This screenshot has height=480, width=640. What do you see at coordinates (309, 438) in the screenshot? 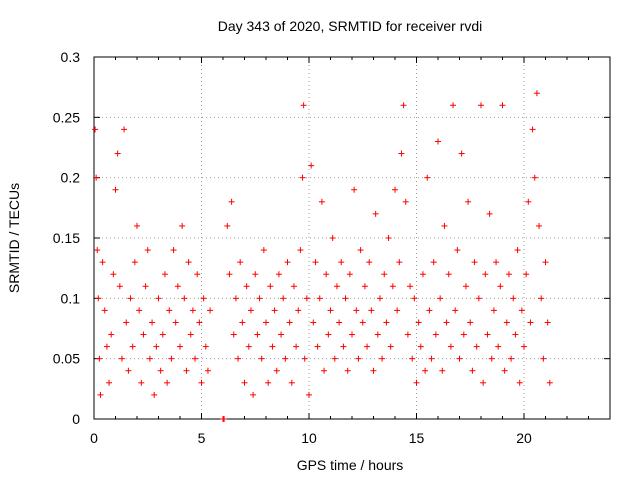
I see `x-tick-label: 10` at bounding box center [309, 438].